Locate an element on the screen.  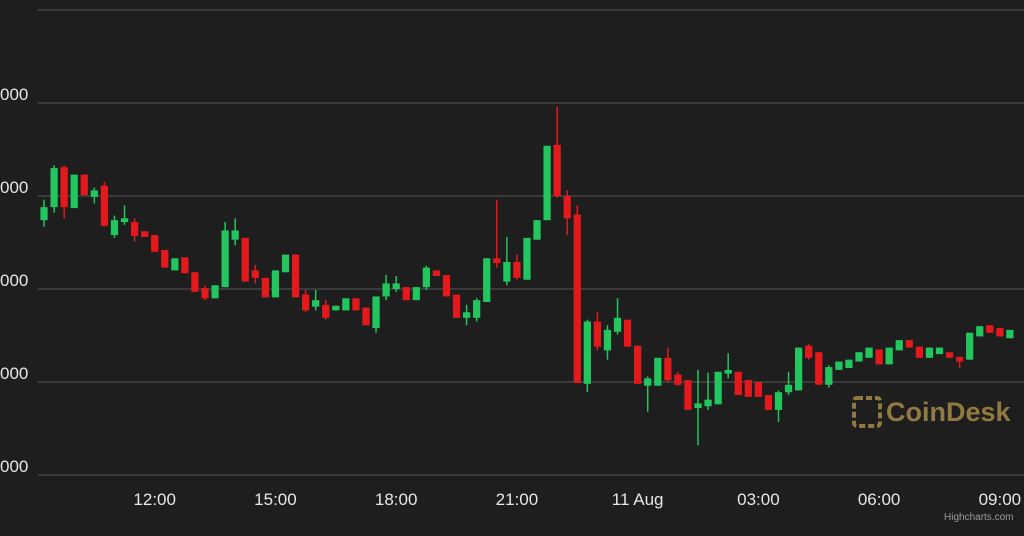
x-tick-label: 03:00 is located at coordinates (758, 499).